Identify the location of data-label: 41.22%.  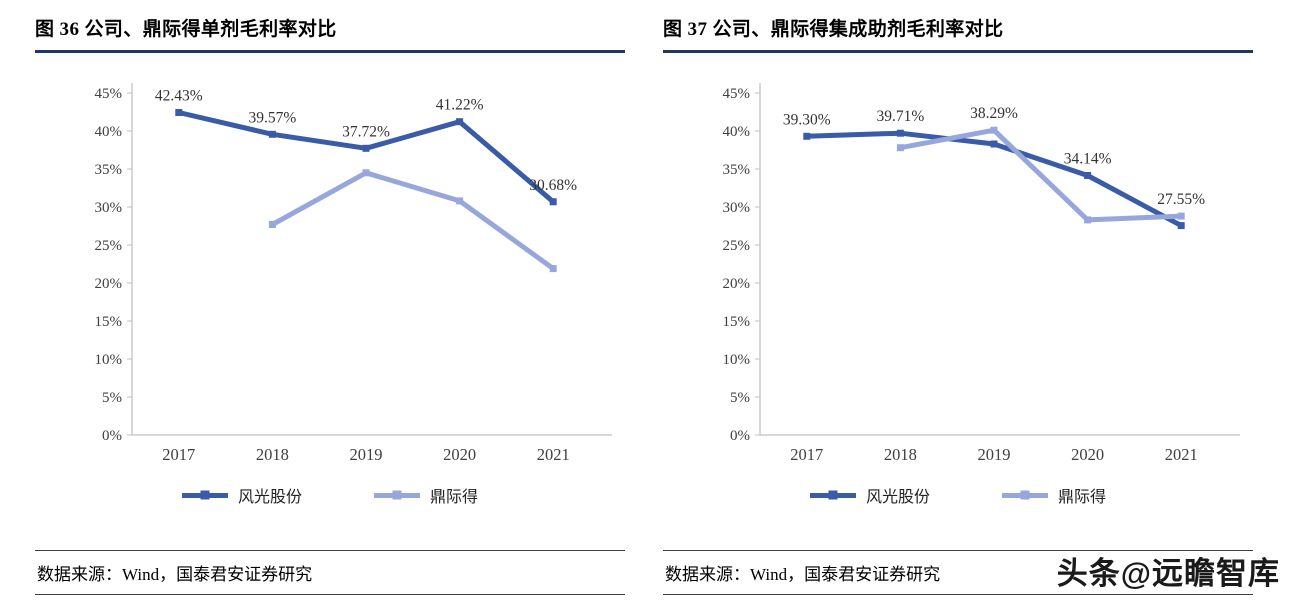
(460, 105).